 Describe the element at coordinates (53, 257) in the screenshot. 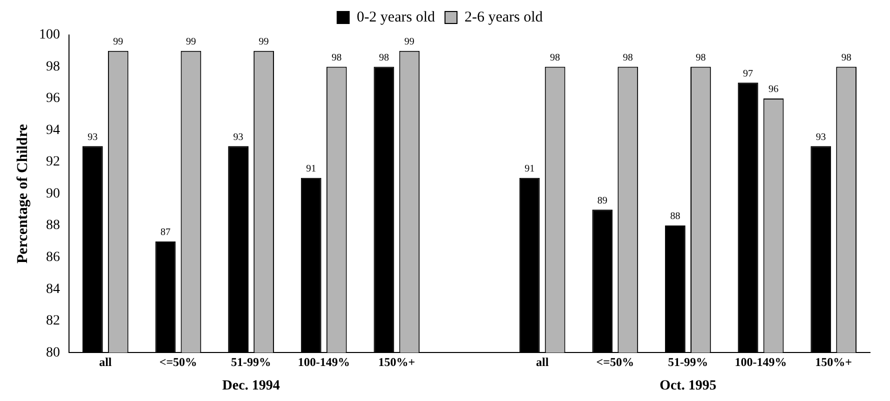

I see `y-tick-label: 86` at that location.